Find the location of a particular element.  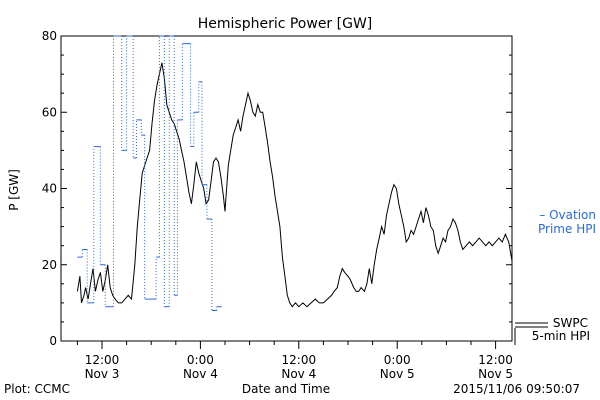

legend-ovation: – Ovation Prime HPI is located at coordinates (567, 222).